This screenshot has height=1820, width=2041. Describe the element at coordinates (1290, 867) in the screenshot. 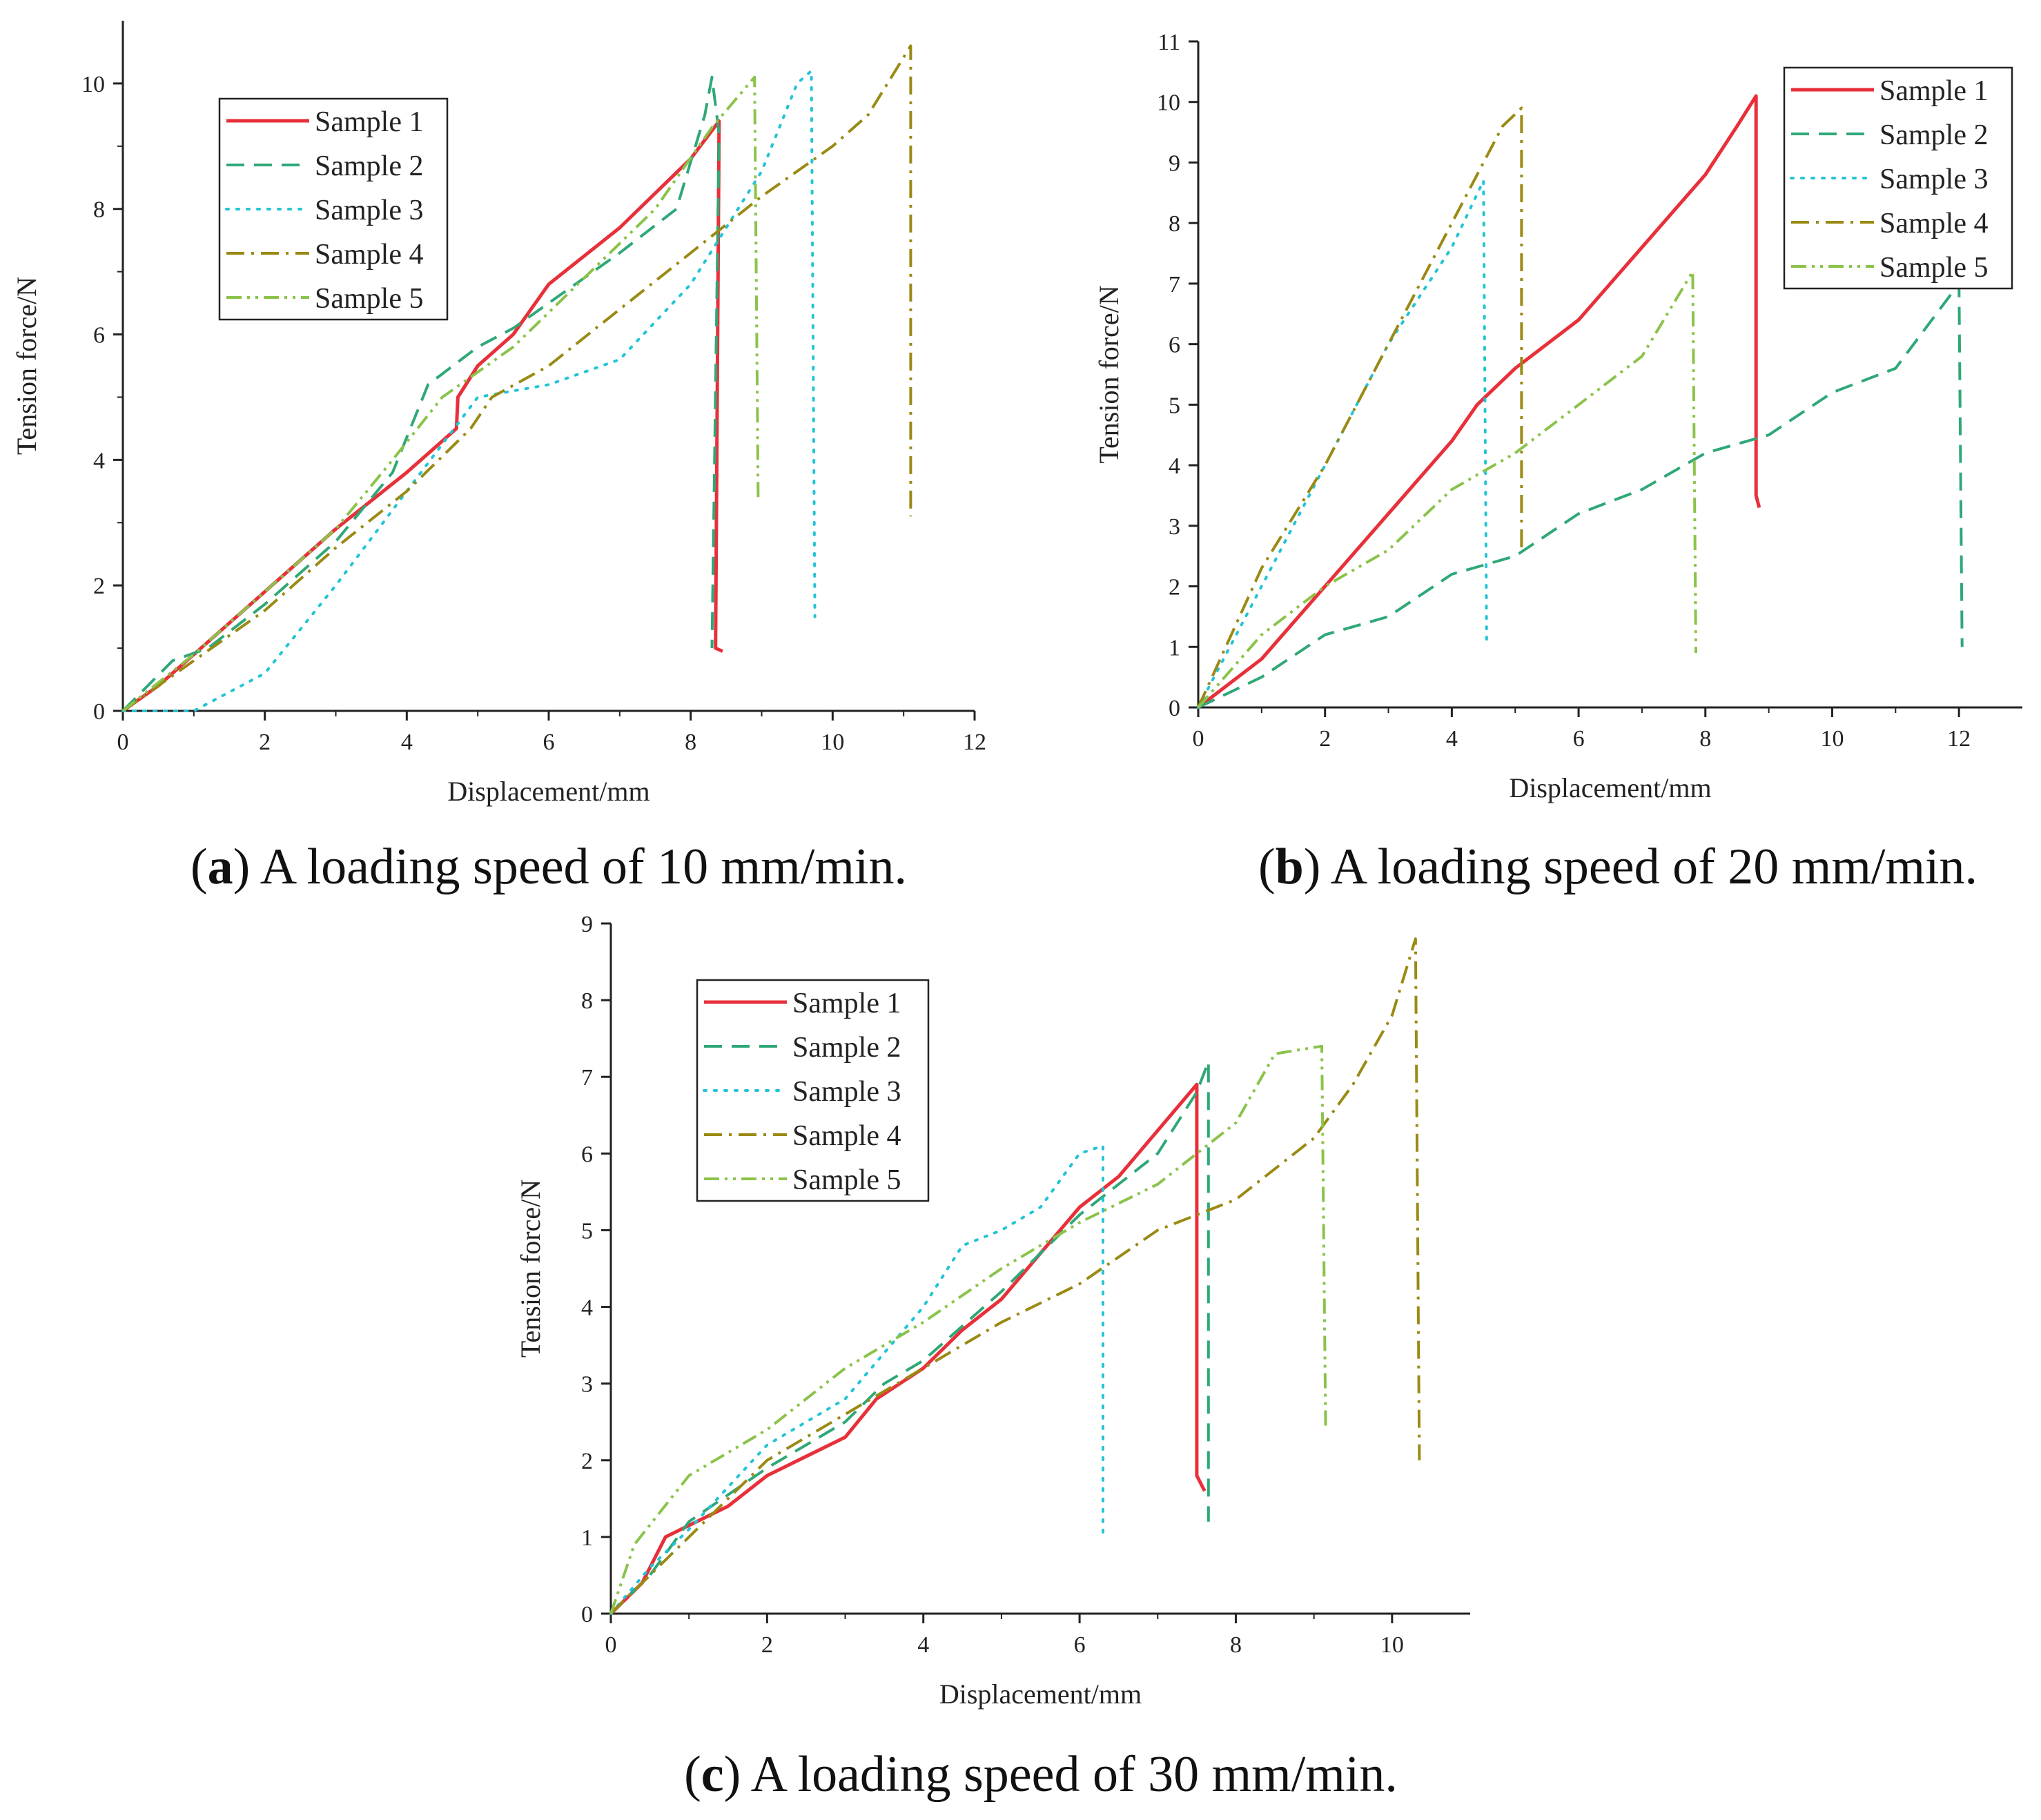

I see `caption-letter: b` at that location.